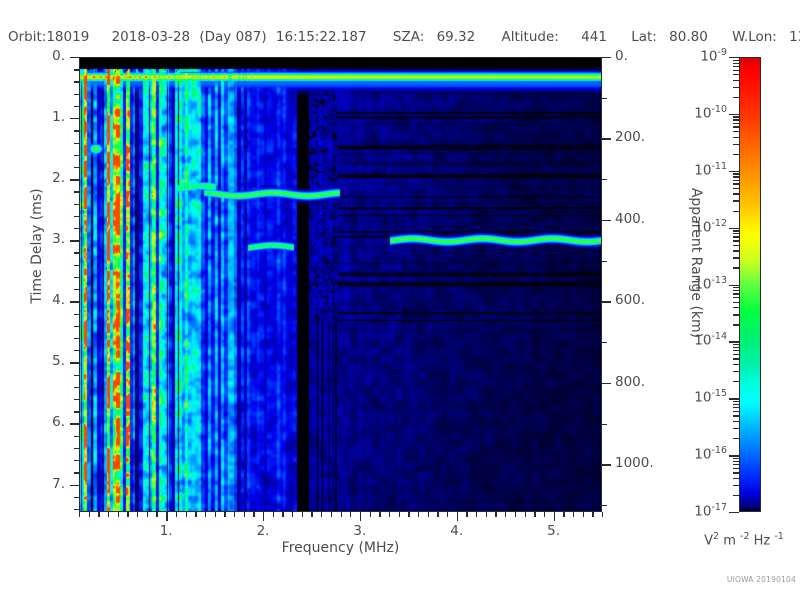  What do you see at coordinates (745, 536) in the screenshot?
I see `units-m-exp: -2` at bounding box center [745, 536].